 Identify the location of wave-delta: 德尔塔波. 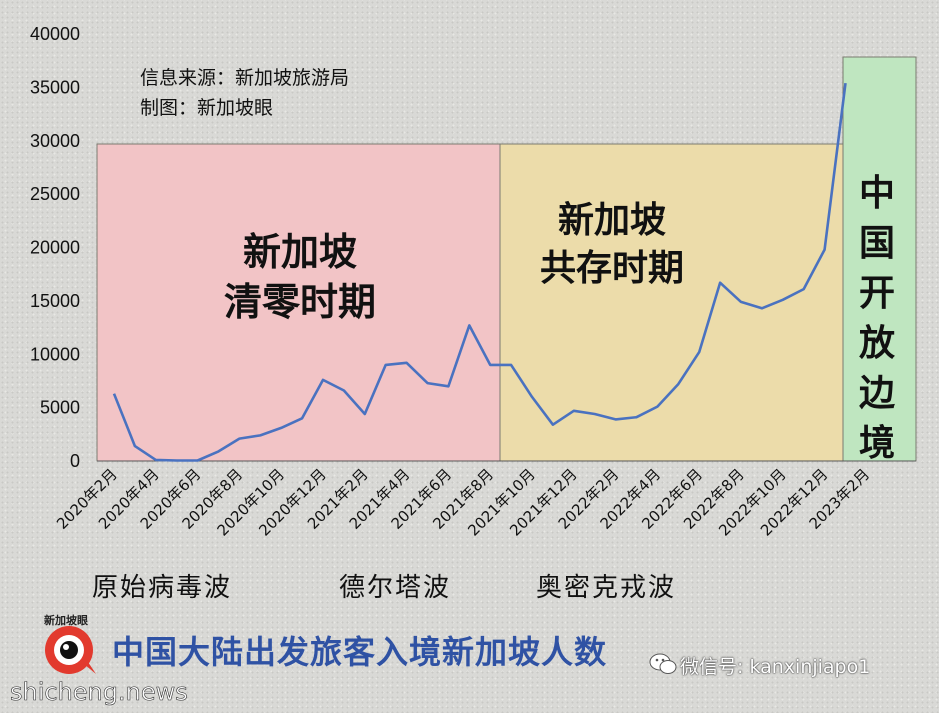
(395, 588).